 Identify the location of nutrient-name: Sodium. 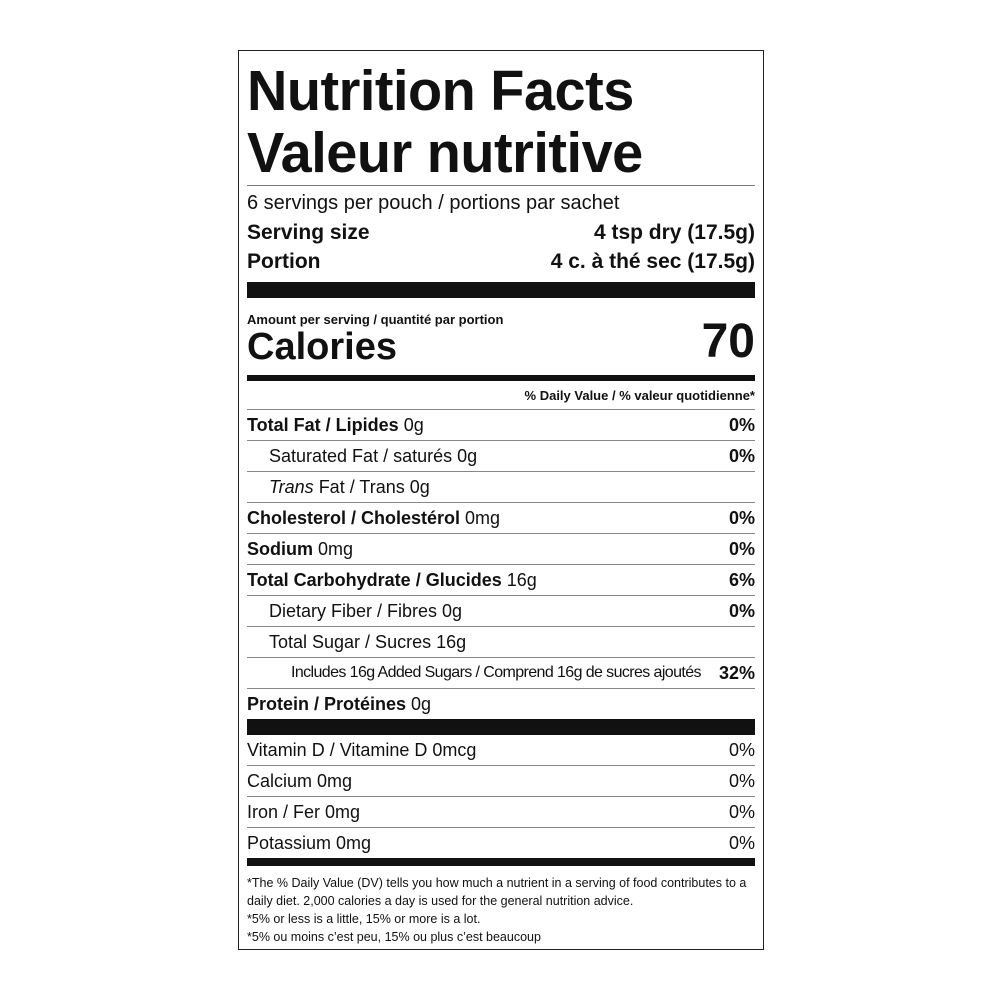
(280, 548).